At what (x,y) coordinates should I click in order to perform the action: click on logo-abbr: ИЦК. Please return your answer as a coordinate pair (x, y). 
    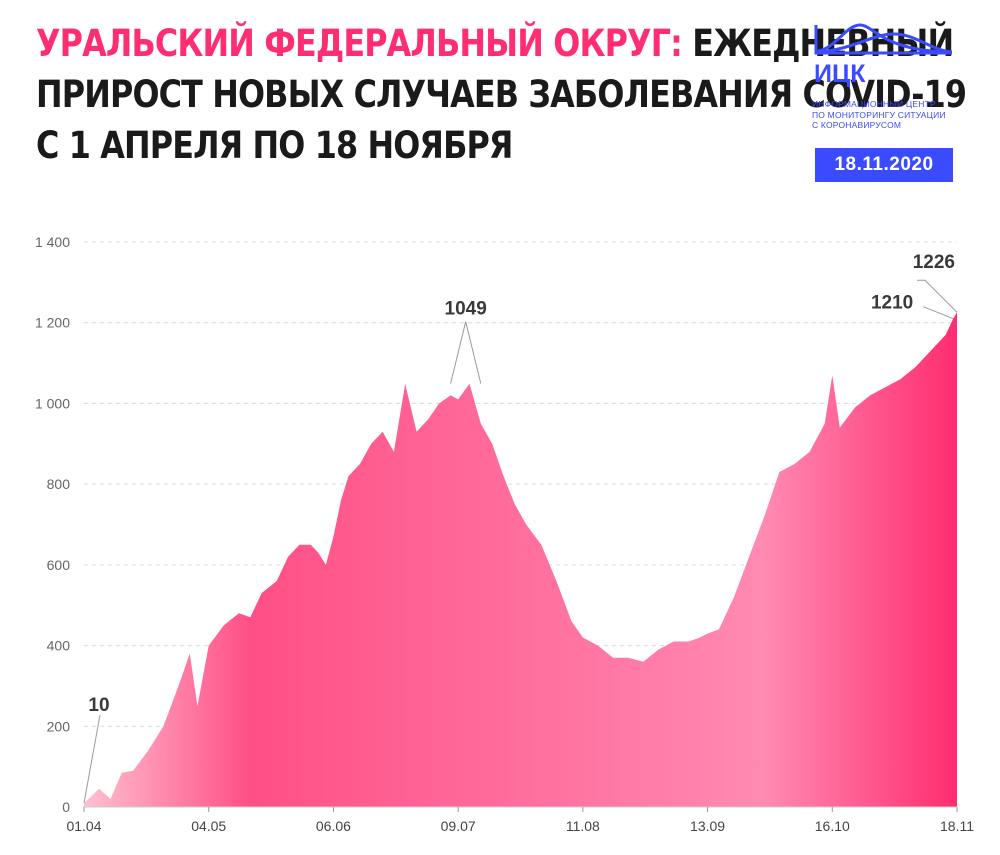
    Looking at the image, I should click on (840, 74).